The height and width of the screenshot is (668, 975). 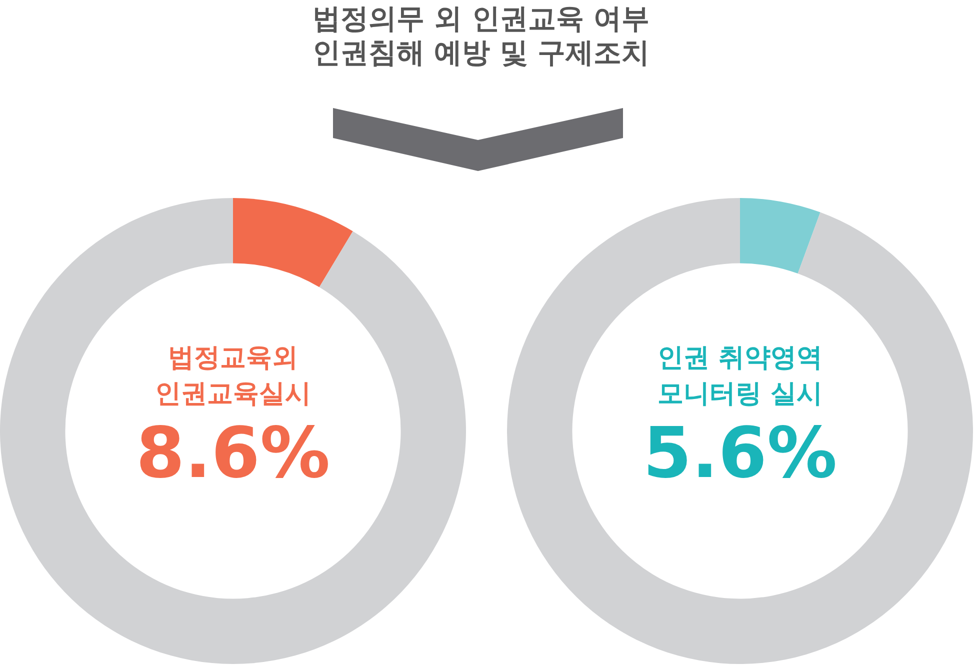 What do you see at coordinates (233, 453) in the screenshot?
I see `data-label: 8.6%` at bounding box center [233, 453].